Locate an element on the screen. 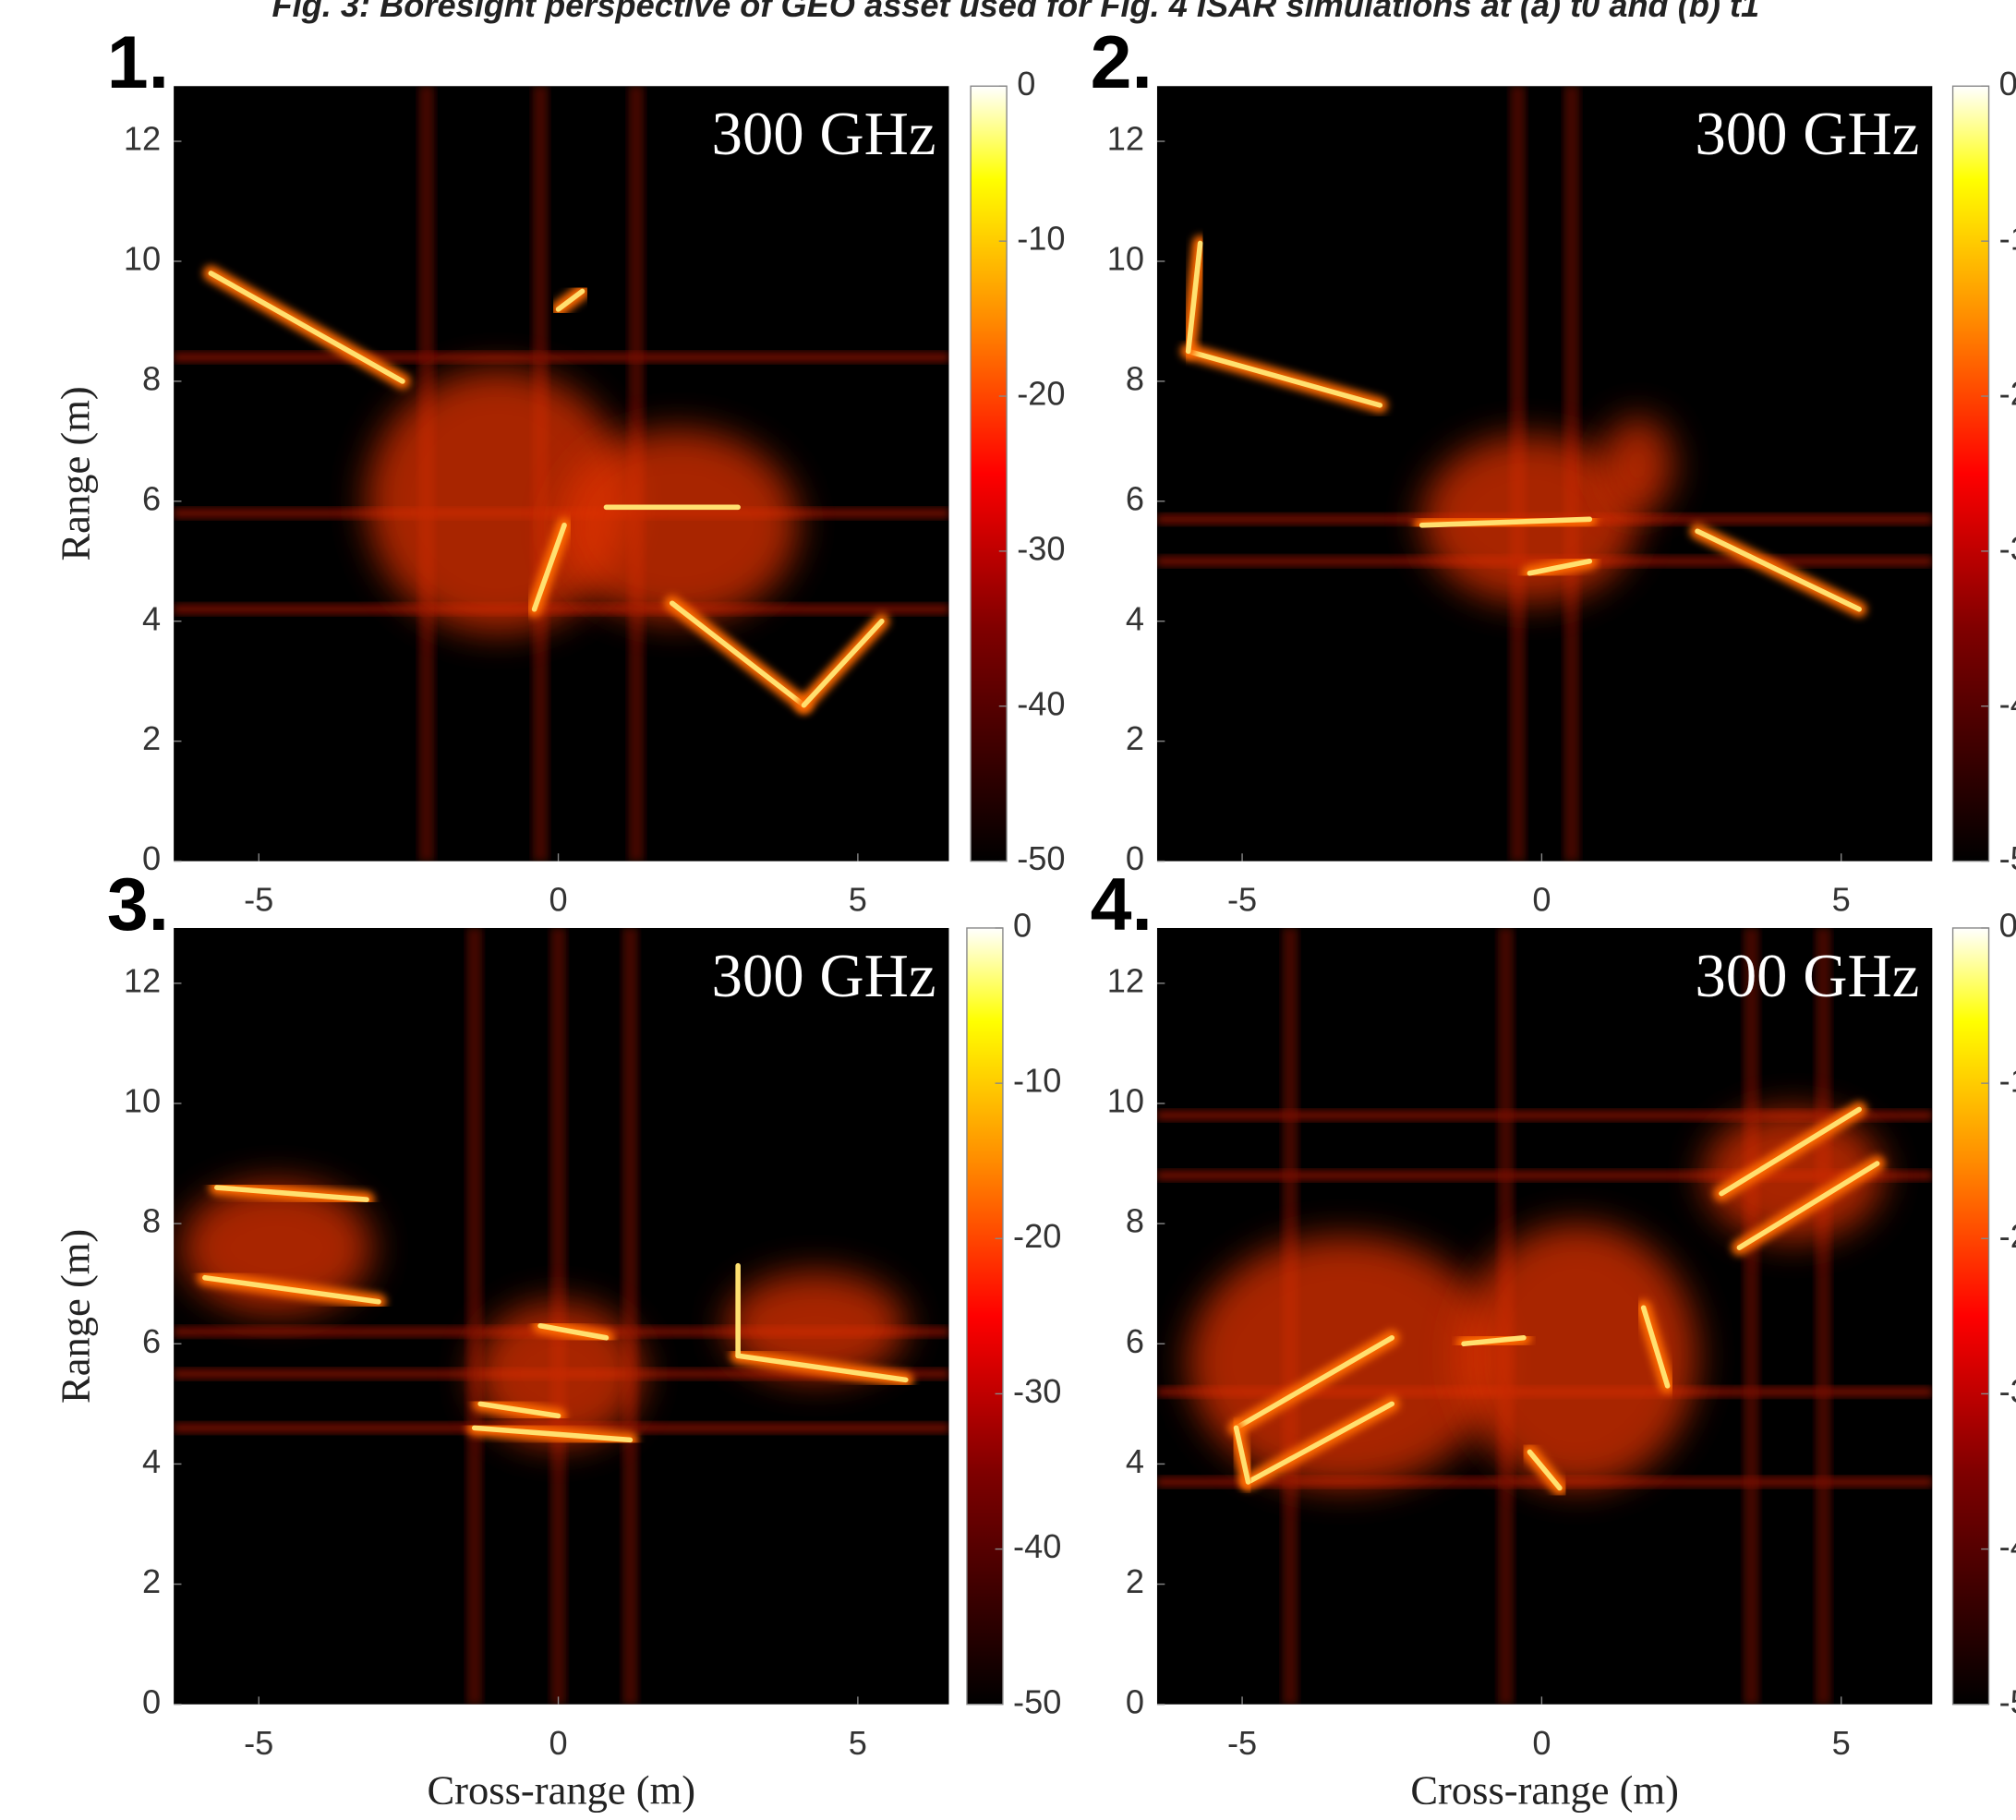 Image resolution: width=2016 pixels, height=1820 pixels. y-tick-label: 6 is located at coordinates (152, 1341).